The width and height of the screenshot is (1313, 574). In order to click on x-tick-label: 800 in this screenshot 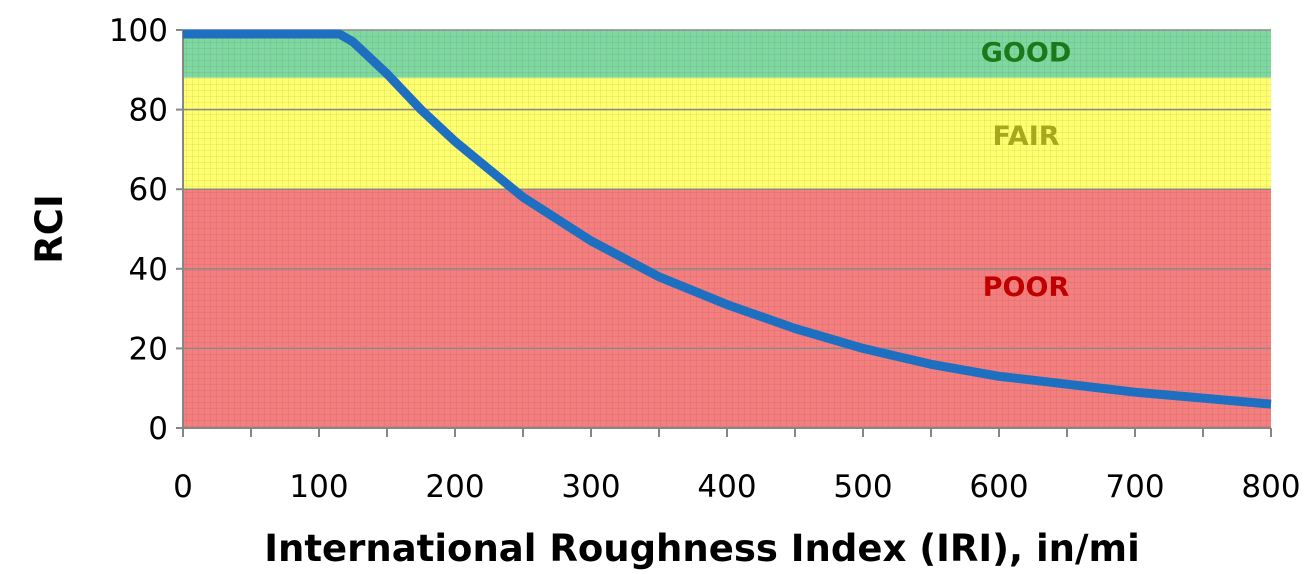, I will do `click(1270, 487)`.